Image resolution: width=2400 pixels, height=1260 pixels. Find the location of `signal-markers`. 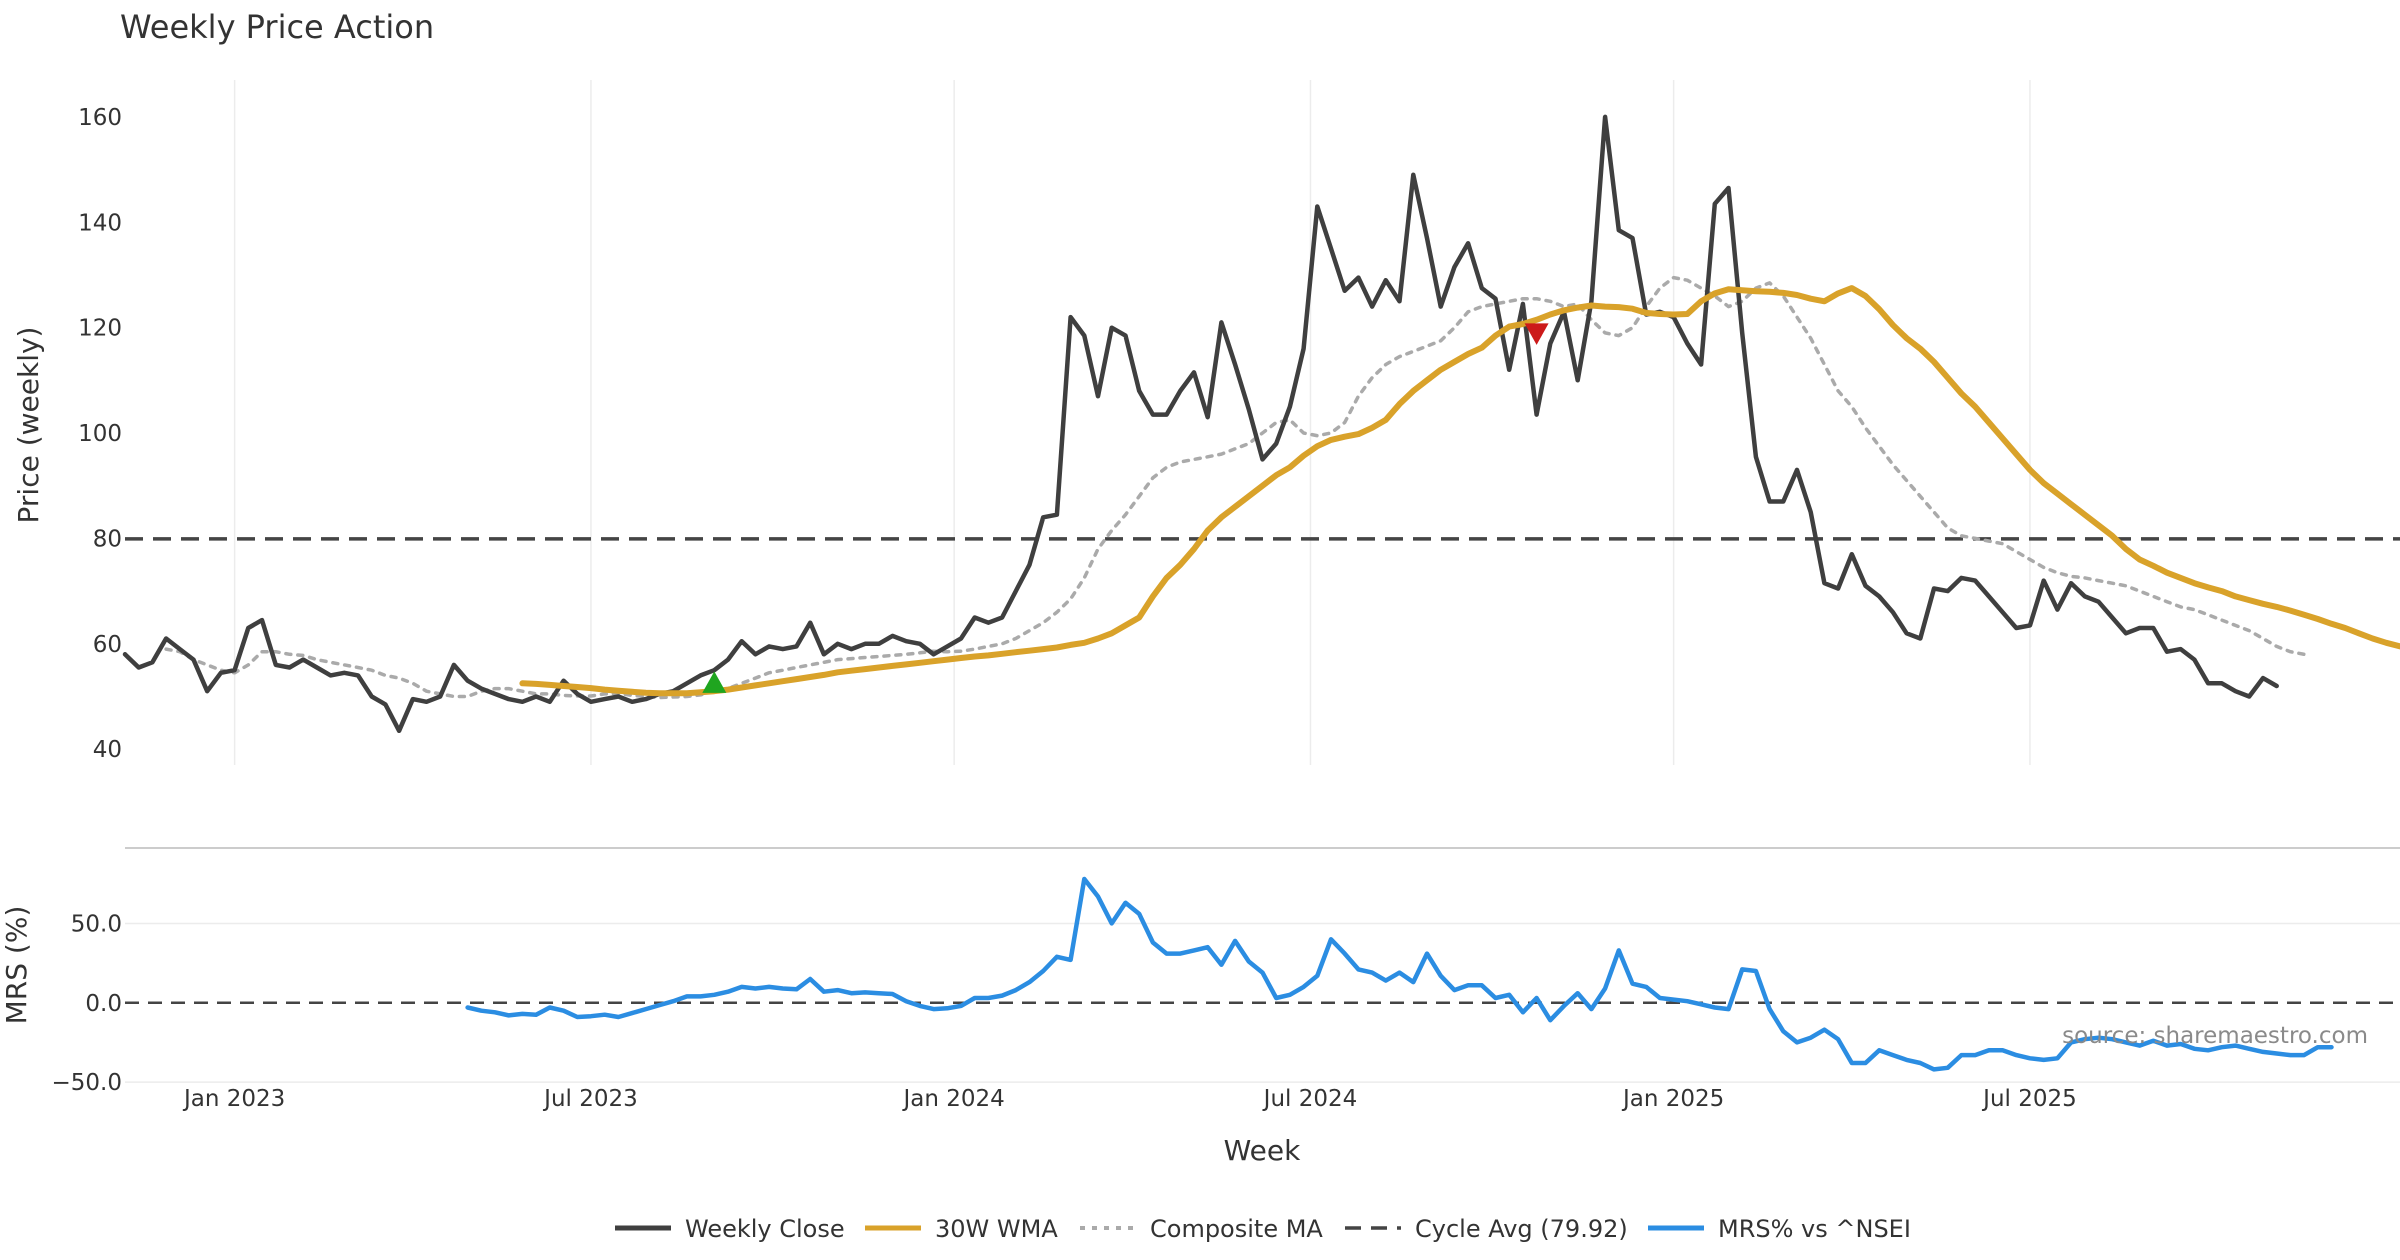

signal-markers is located at coordinates (1125, 508).